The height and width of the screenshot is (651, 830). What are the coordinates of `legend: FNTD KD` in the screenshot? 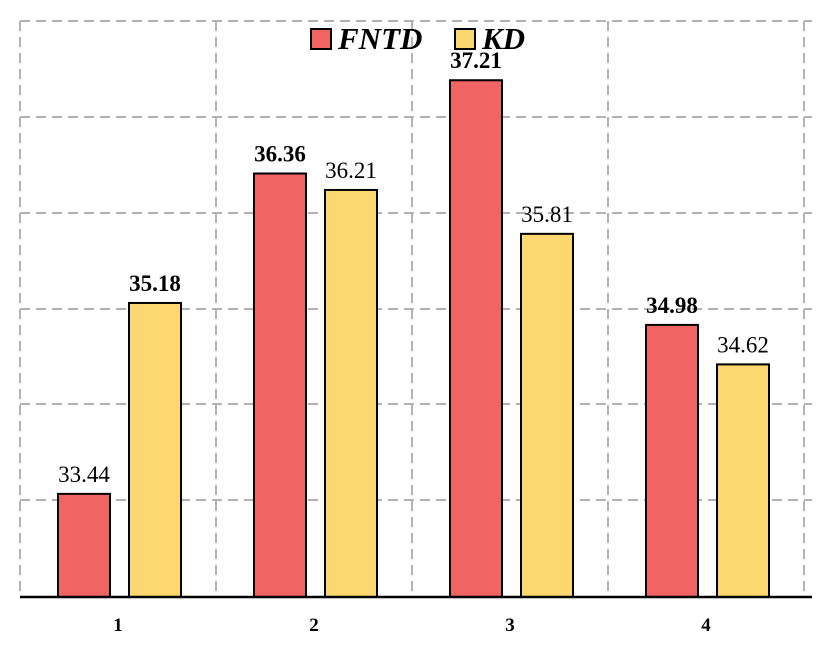 It's located at (417, 38).